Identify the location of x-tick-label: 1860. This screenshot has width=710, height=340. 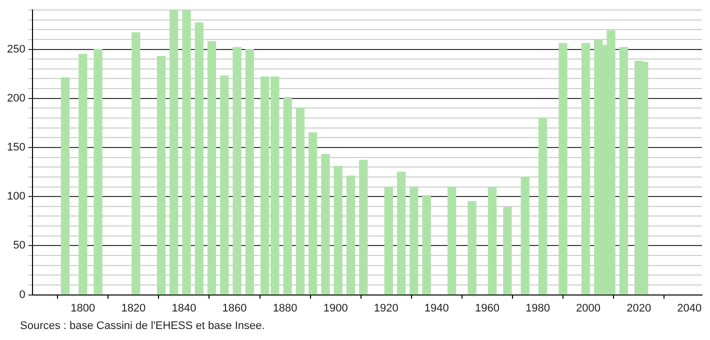
(234, 308).